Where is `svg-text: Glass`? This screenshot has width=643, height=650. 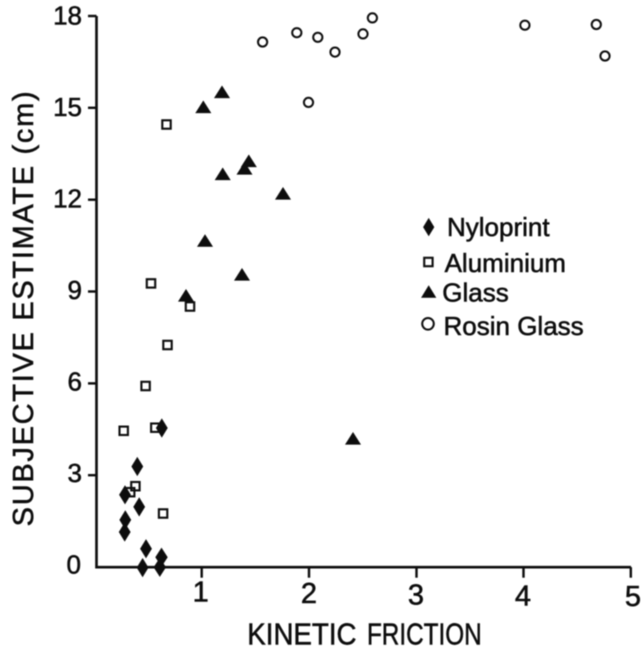
svg-text: Glass is located at coordinates (475, 292).